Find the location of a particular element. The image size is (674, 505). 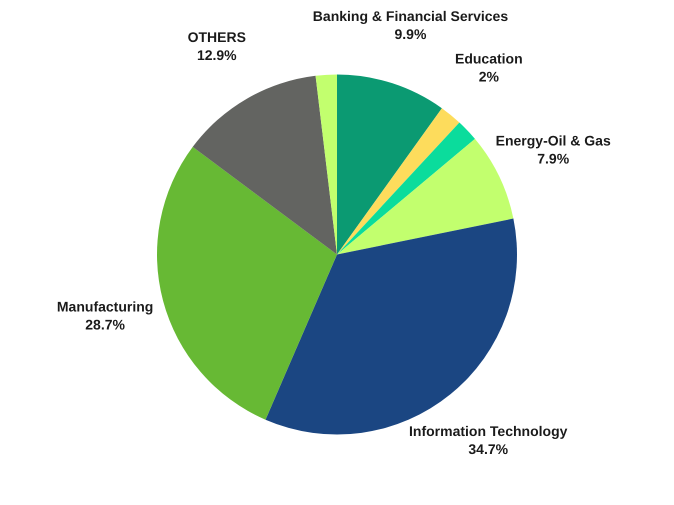

data-label: 7.9% is located at coordinates (553, 158).